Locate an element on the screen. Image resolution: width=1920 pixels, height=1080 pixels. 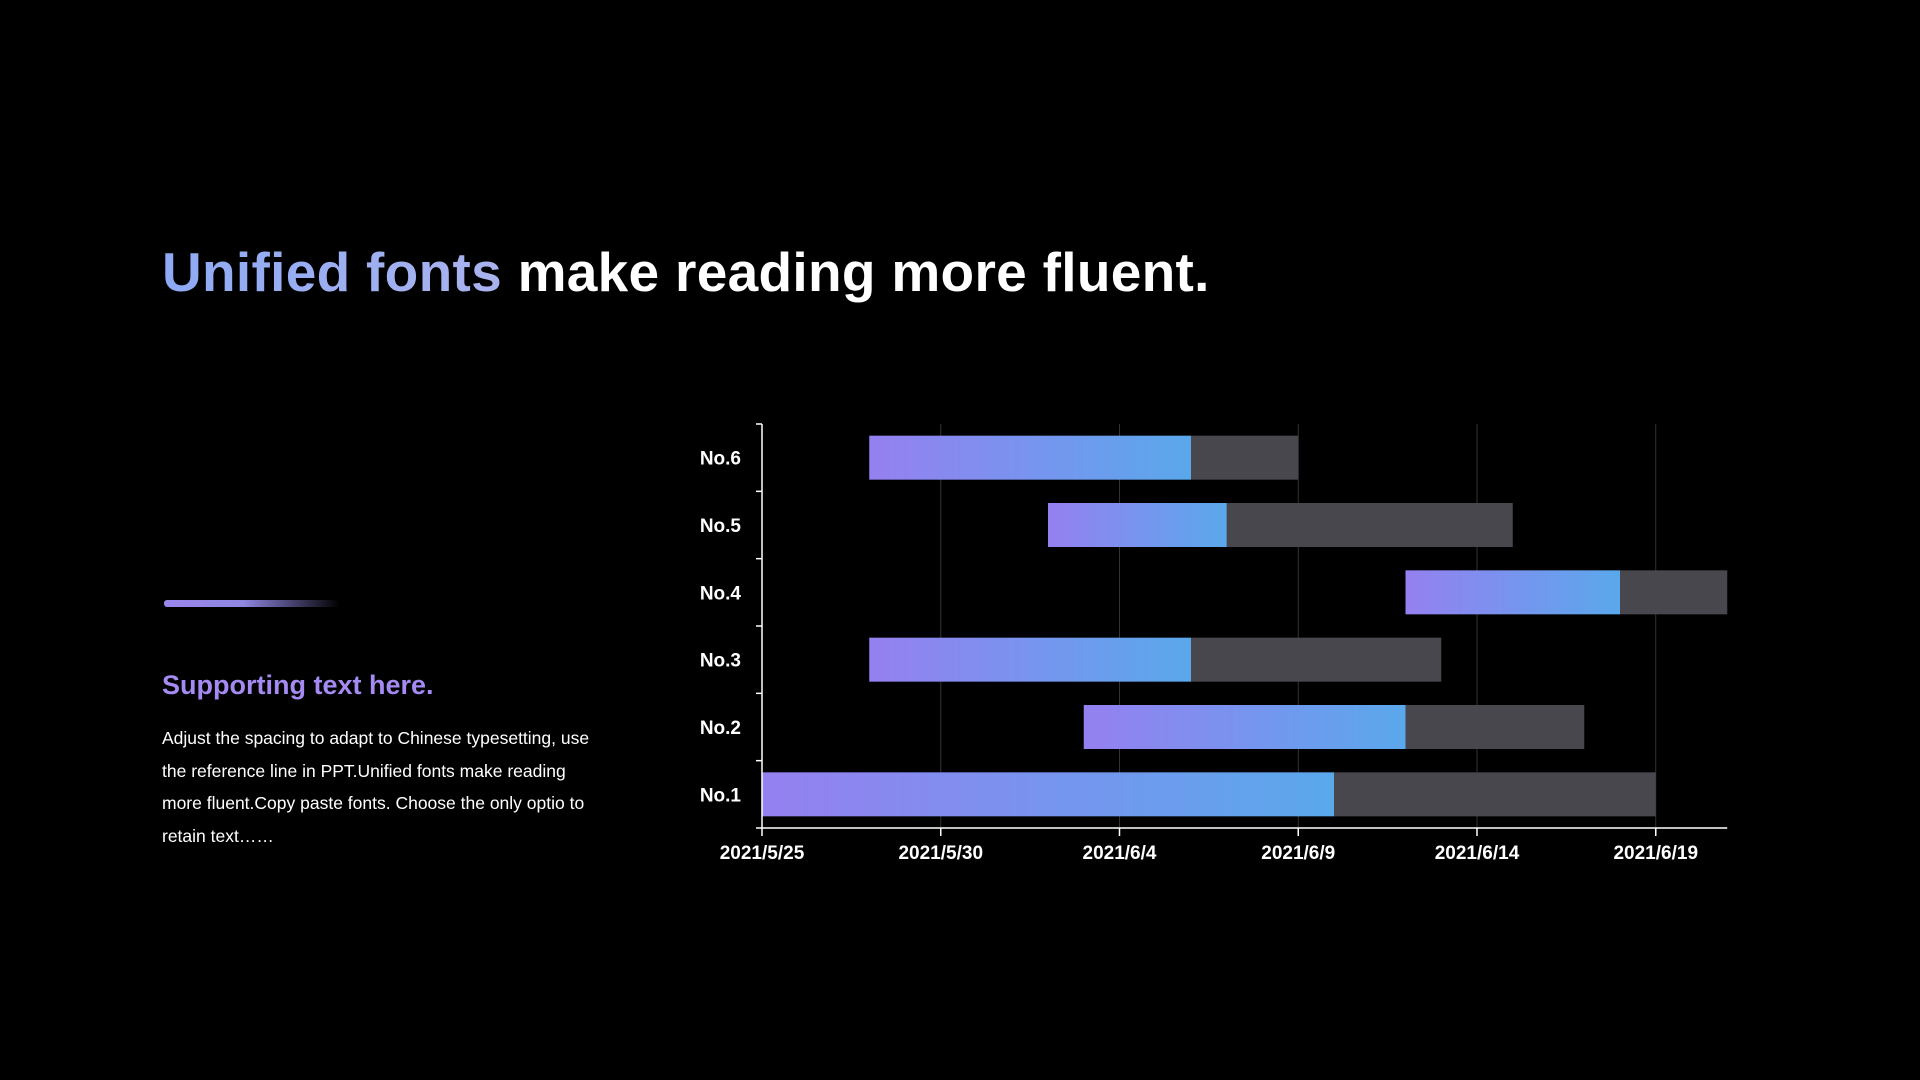
x-tick-label: 2021/6/19 is located at coordinates (1655, 853).